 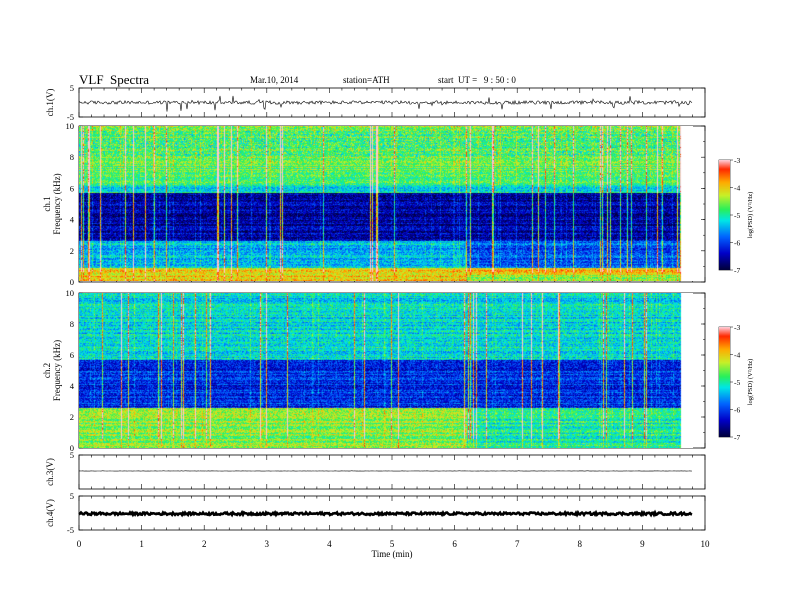 I want to click on x-tick-label-4: 4, so click(x=329, y=544).